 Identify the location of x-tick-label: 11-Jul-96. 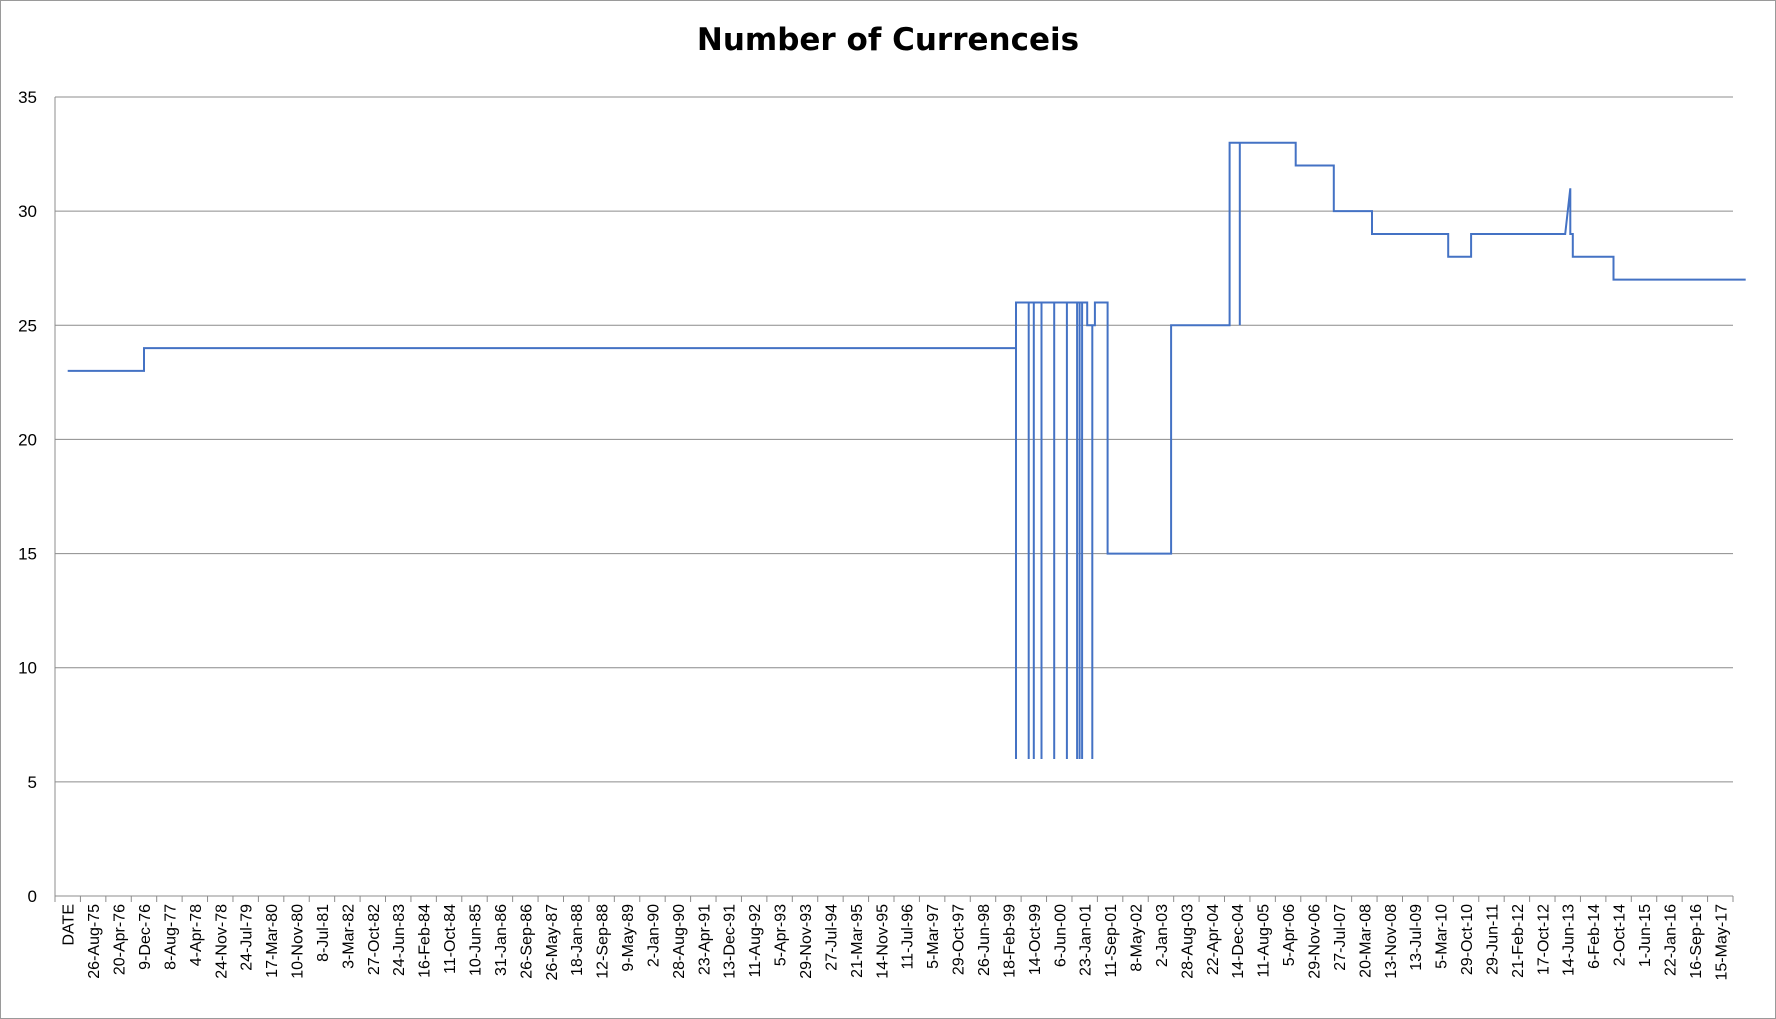
(908, 937).